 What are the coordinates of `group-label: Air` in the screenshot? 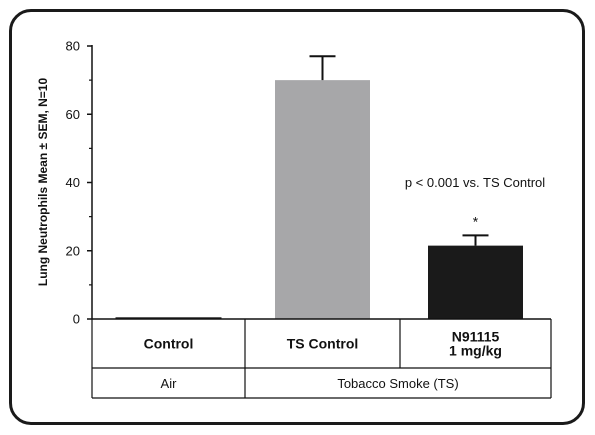 It's located at (169, 383).